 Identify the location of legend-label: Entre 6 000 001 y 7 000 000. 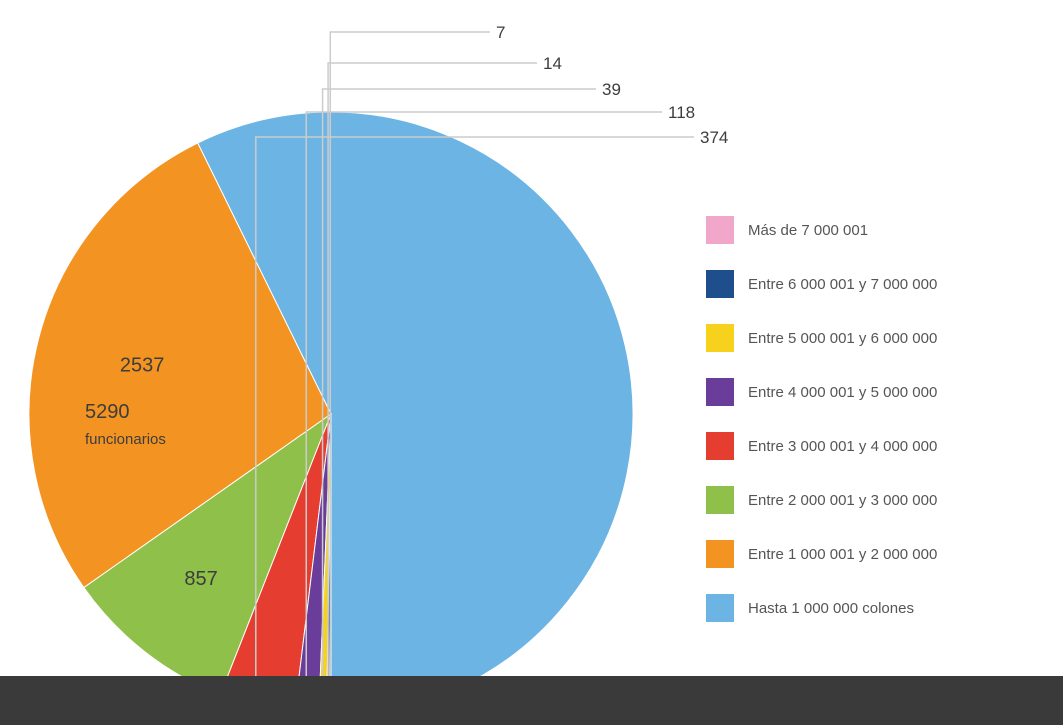
(843, 284).